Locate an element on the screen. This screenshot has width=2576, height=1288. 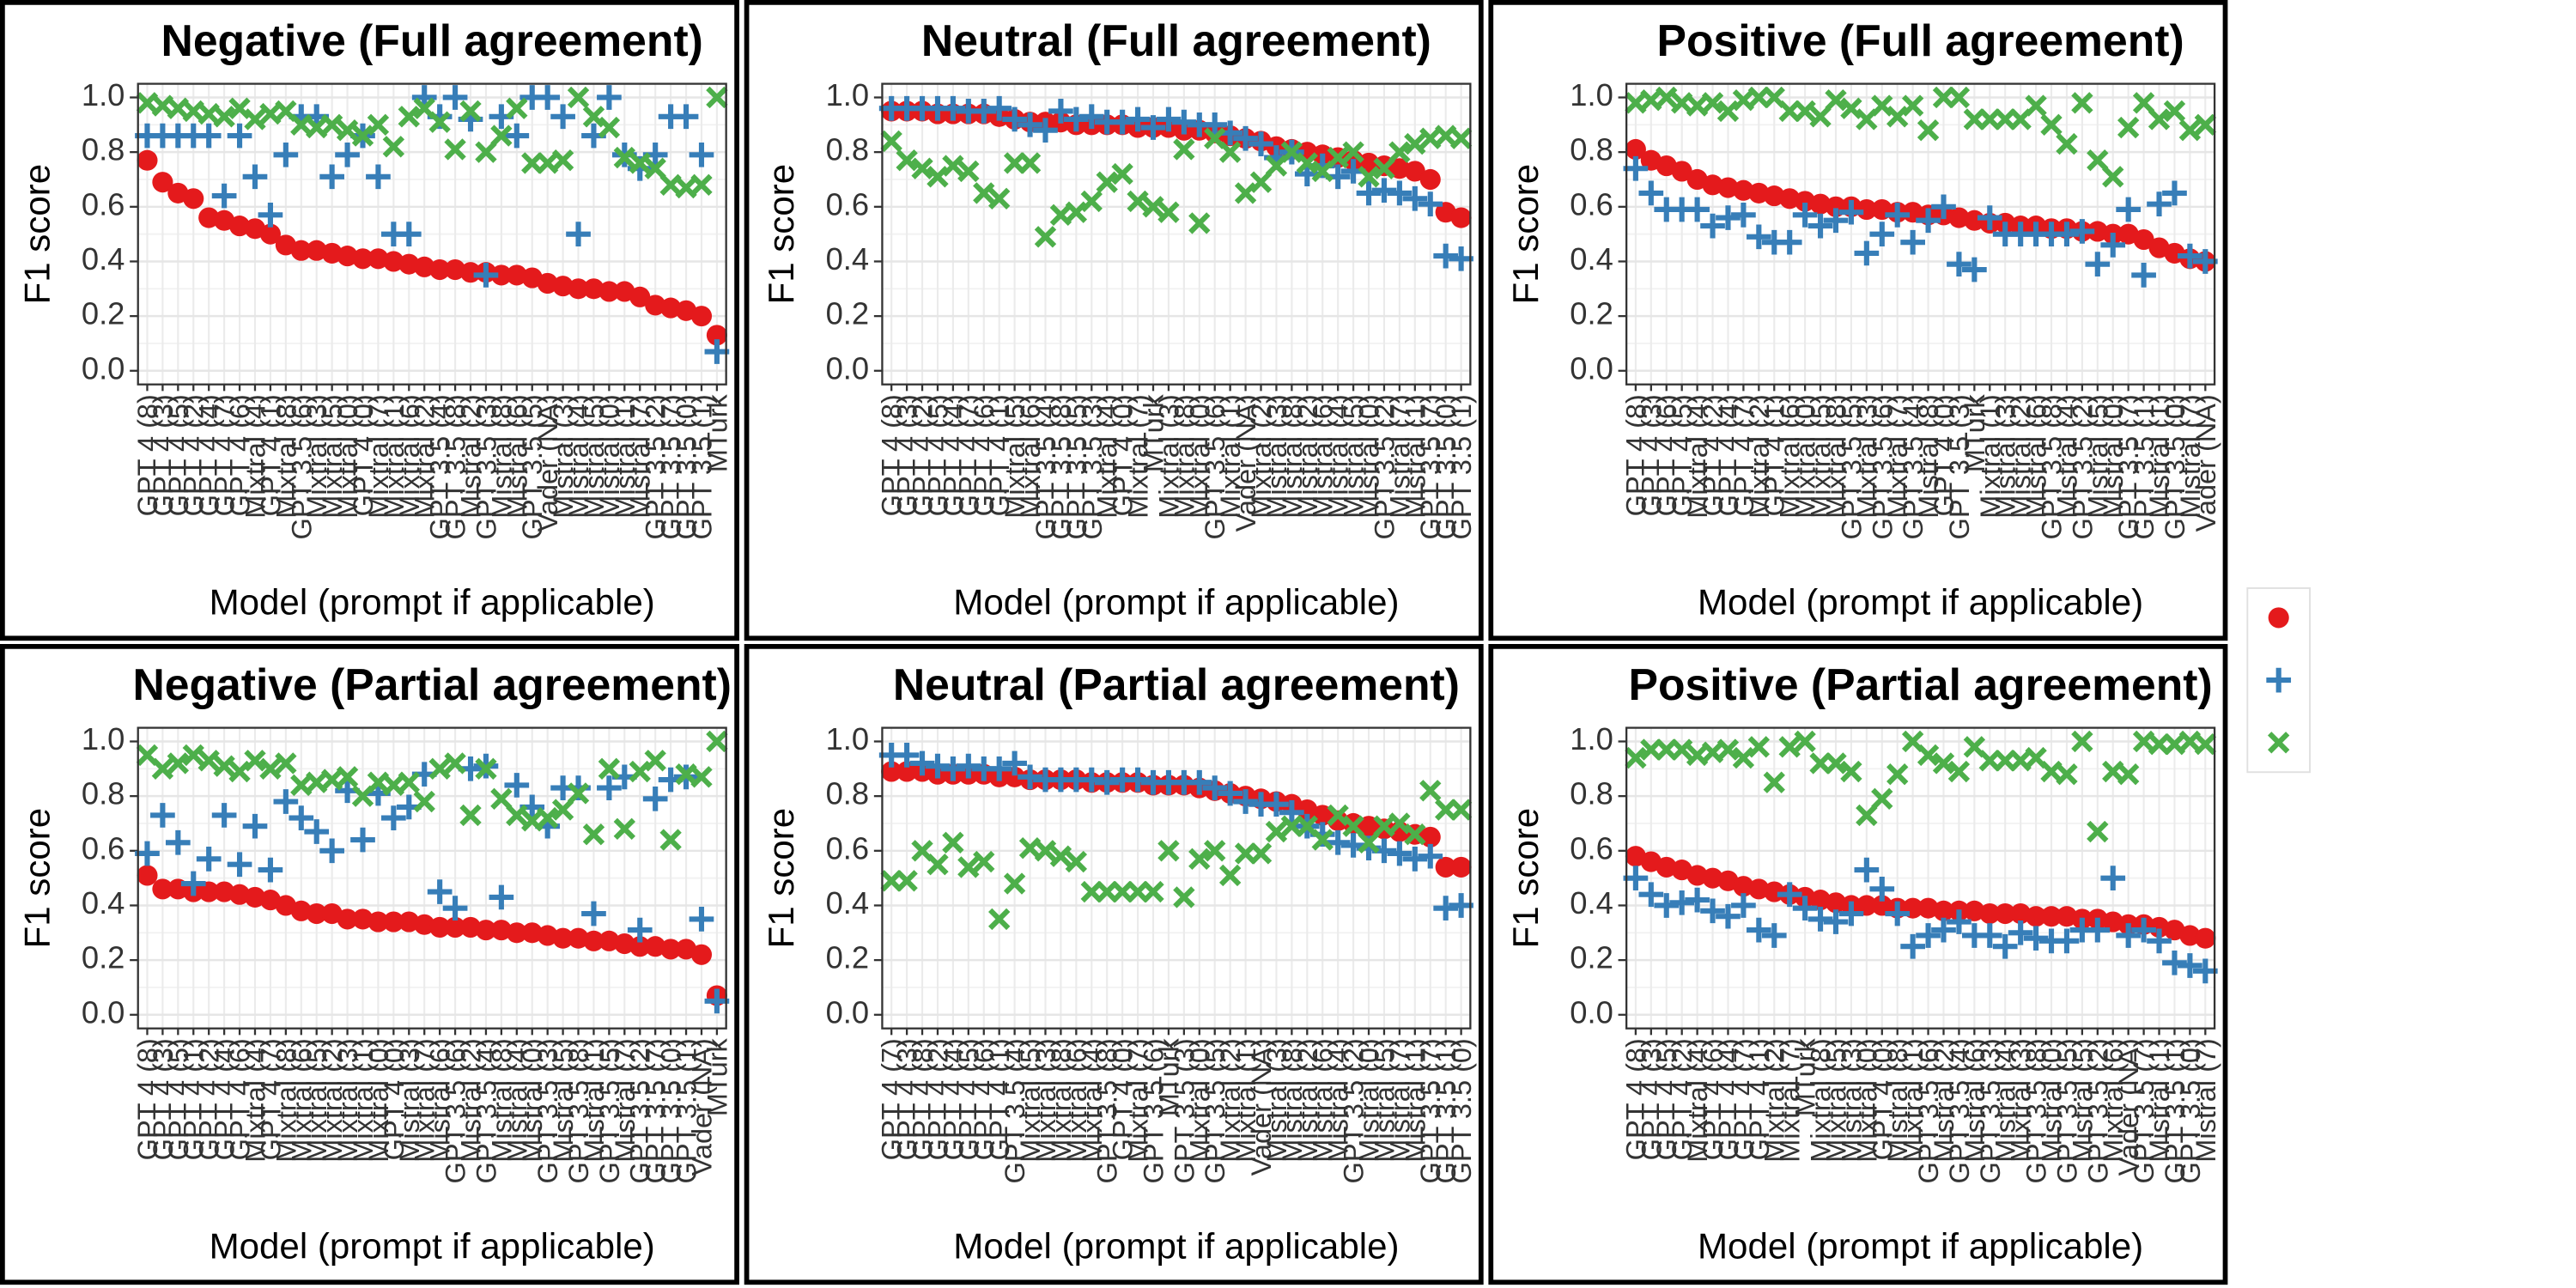
x-tick-label: GPT 3.5 (7) is located at coordinates (2128, 466).